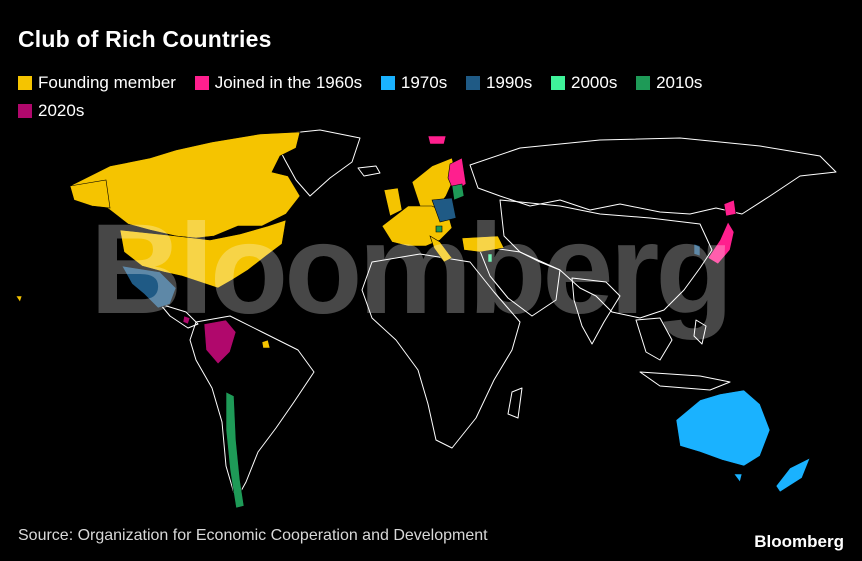 The image size is (862, 561). Describe the element at coordinates (679, 82) in the screenshot. I see `legend-label: 2010s` at that location.